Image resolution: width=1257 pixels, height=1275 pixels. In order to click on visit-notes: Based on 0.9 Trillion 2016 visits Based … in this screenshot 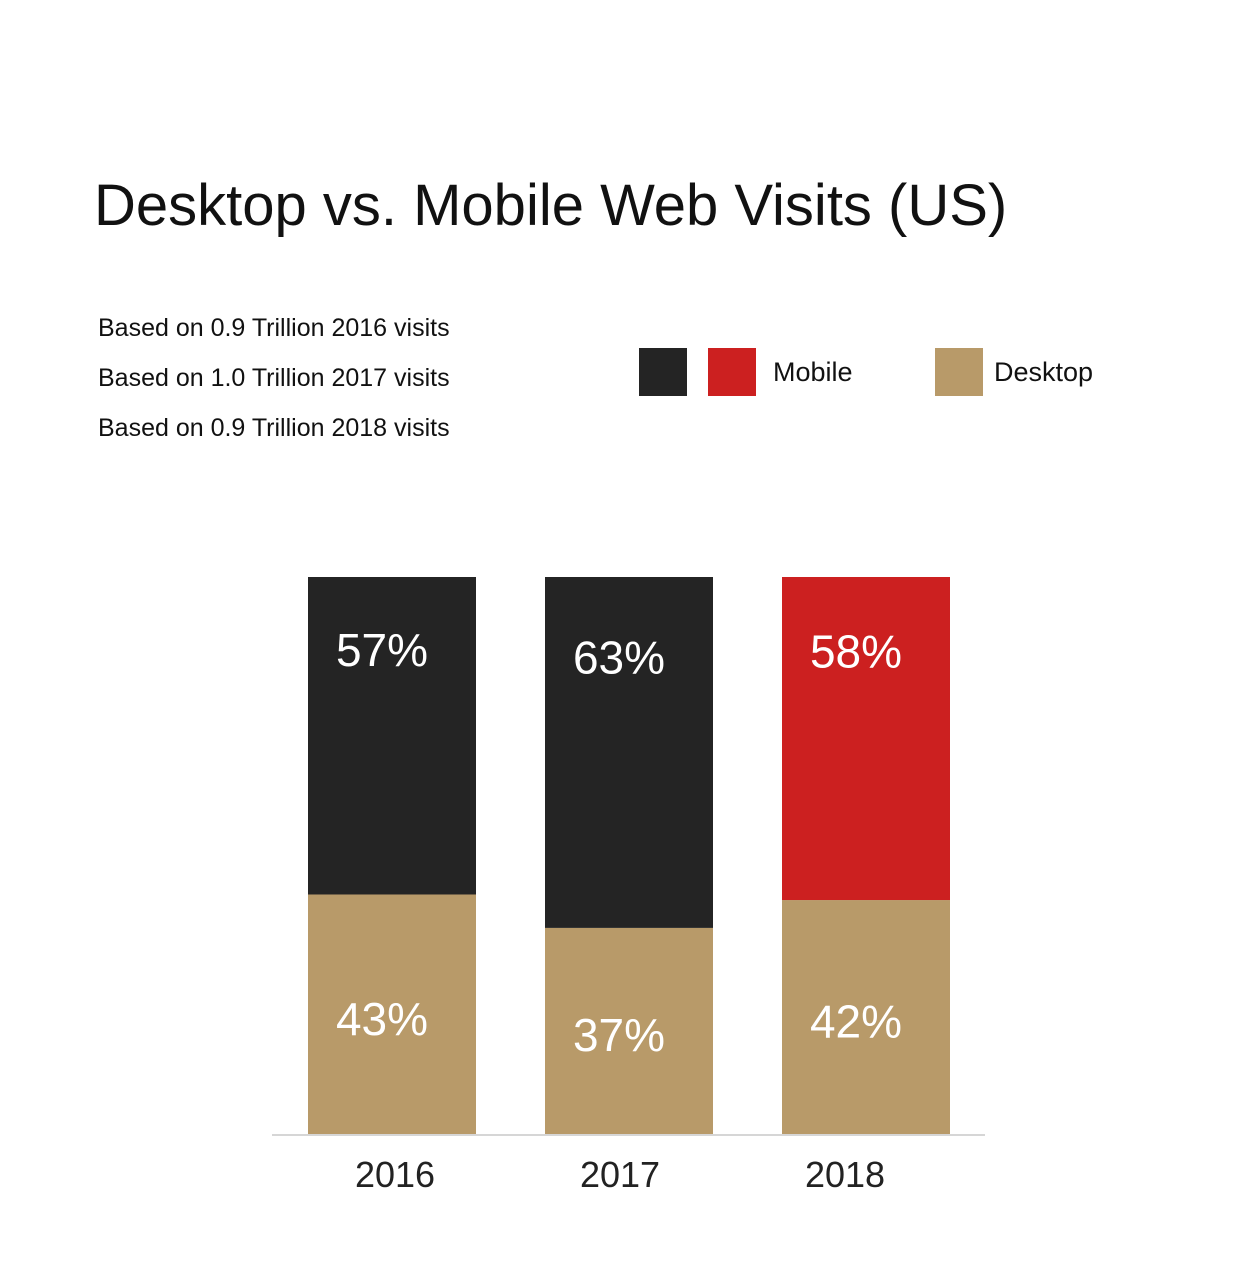, I will do `click(274, 385)`.